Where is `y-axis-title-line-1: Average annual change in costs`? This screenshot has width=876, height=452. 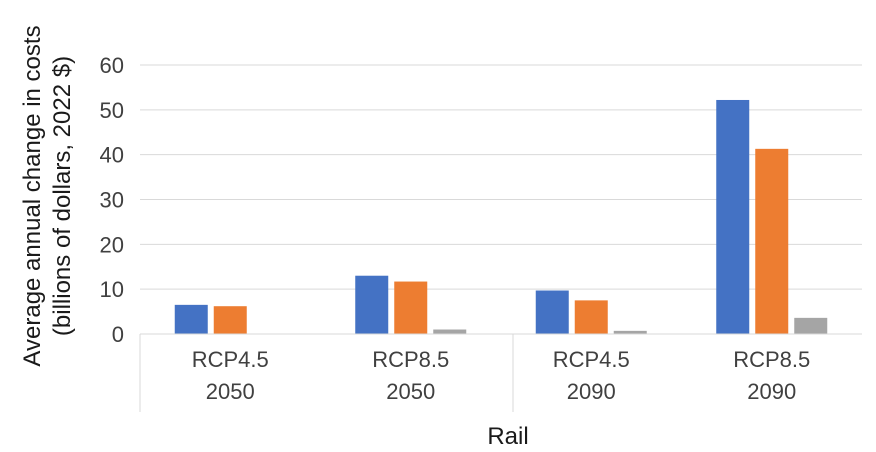
y-axis-title-line-1: Average annual change in costs is located at coordinates (32, 195).